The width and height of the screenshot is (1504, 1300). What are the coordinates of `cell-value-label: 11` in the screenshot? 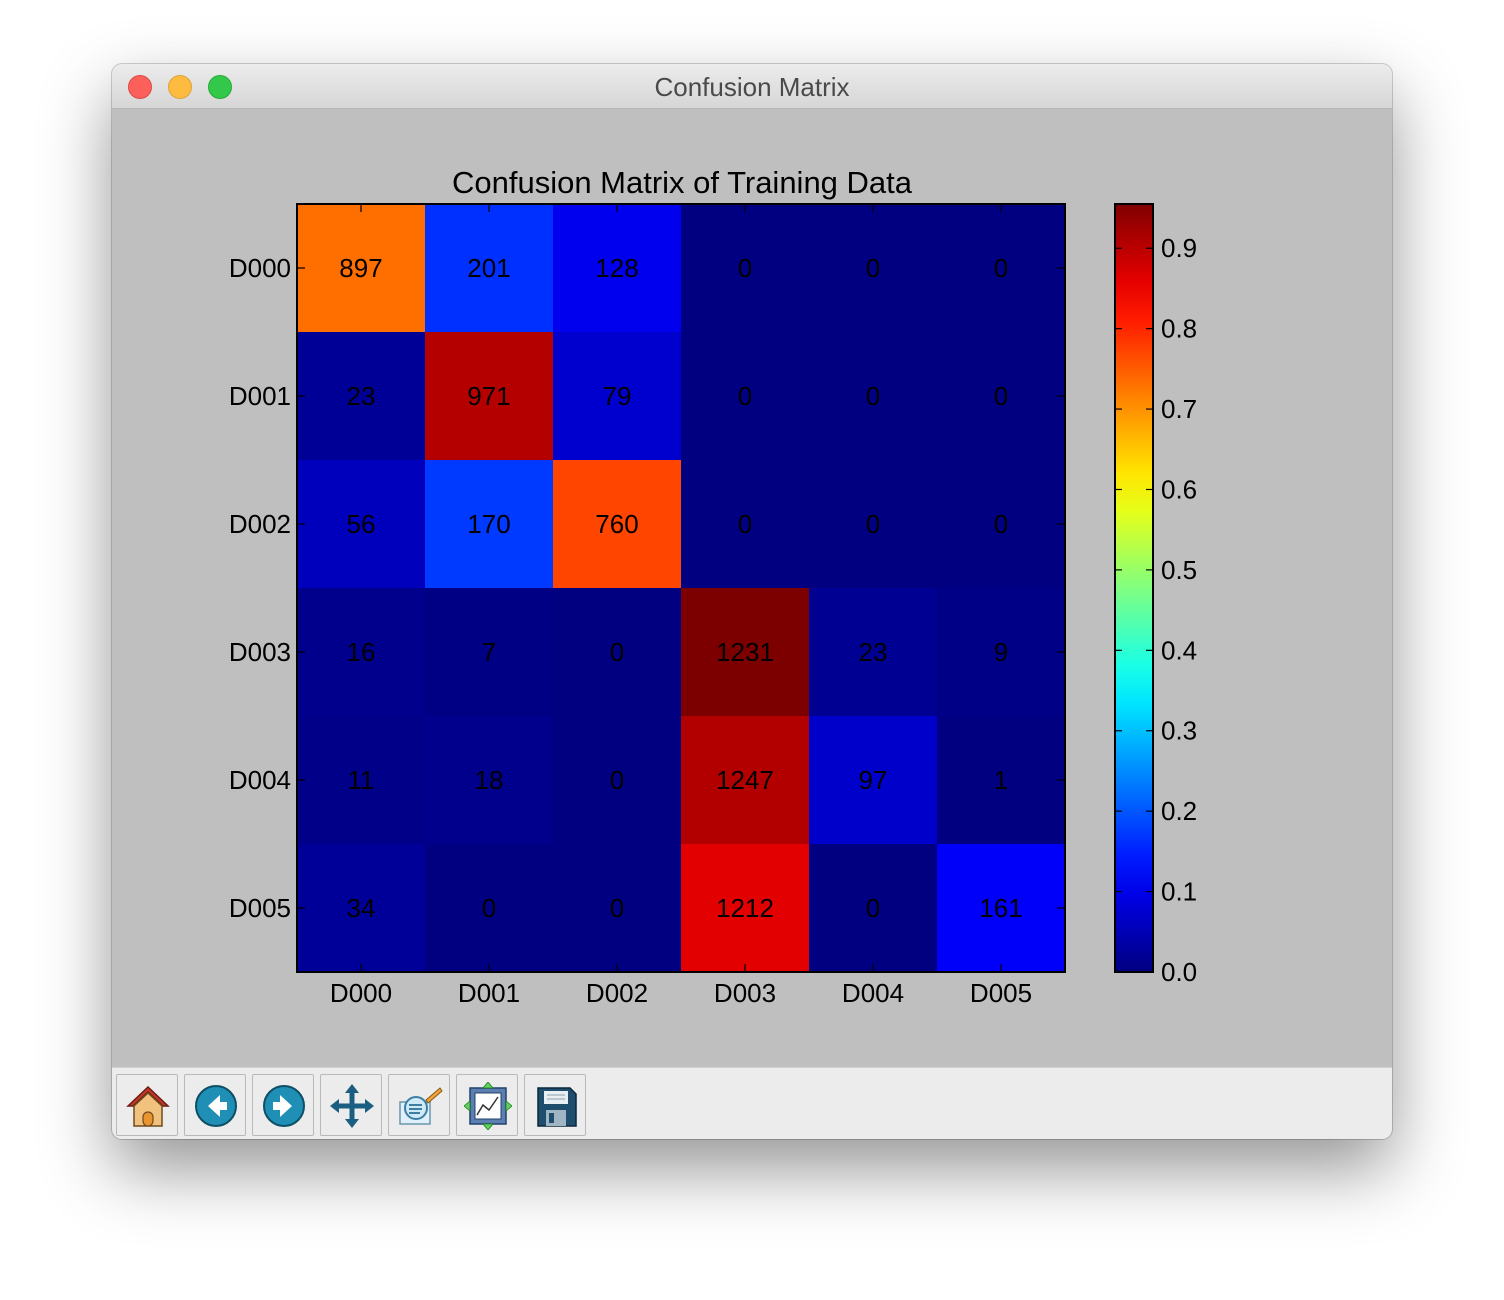 It's located at (361, 780).